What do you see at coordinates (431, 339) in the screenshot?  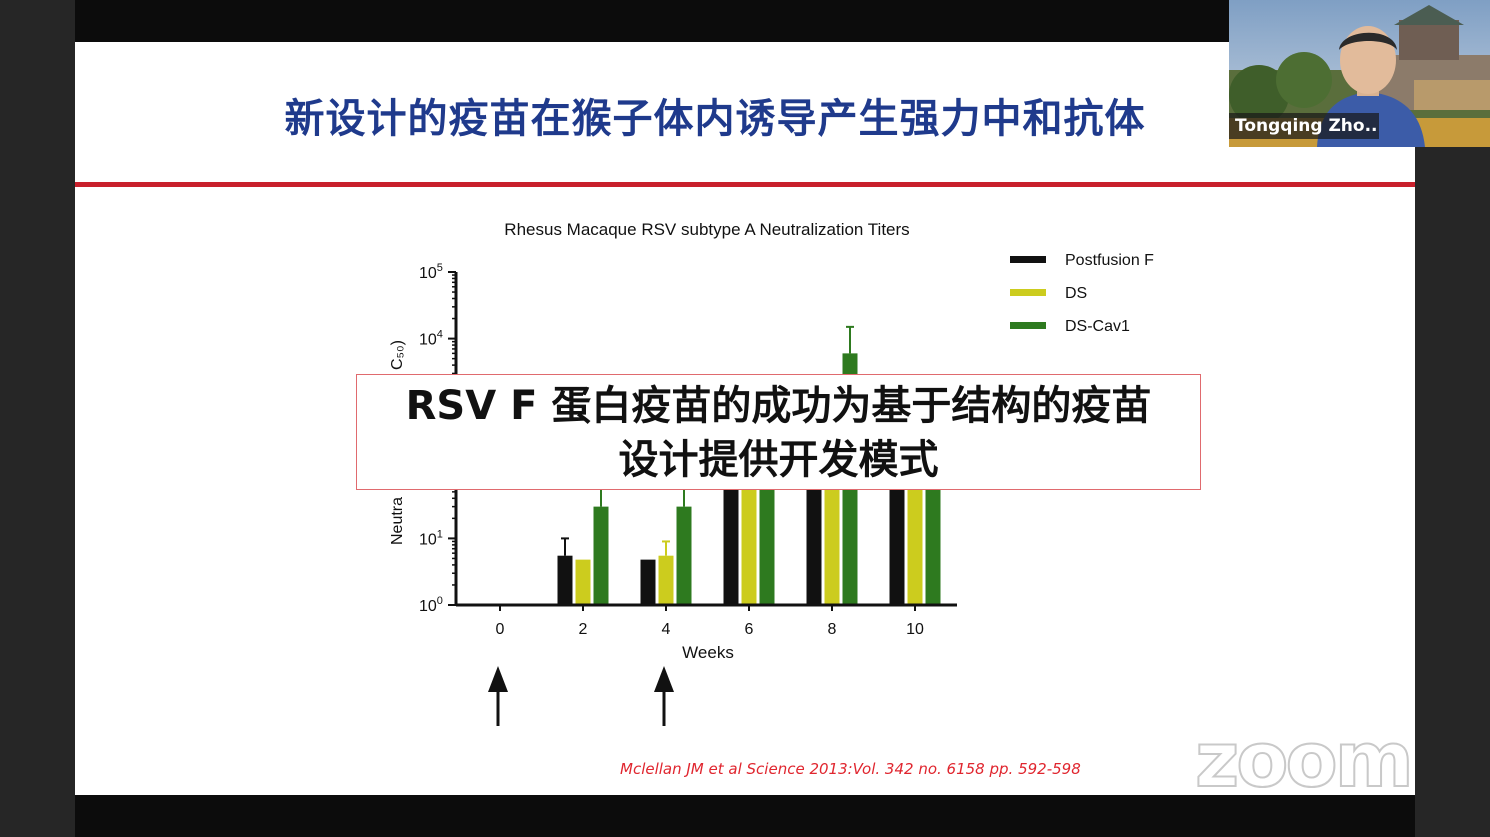 I see `y-tick-label: 10⁴` at bounding box center [431, 339].